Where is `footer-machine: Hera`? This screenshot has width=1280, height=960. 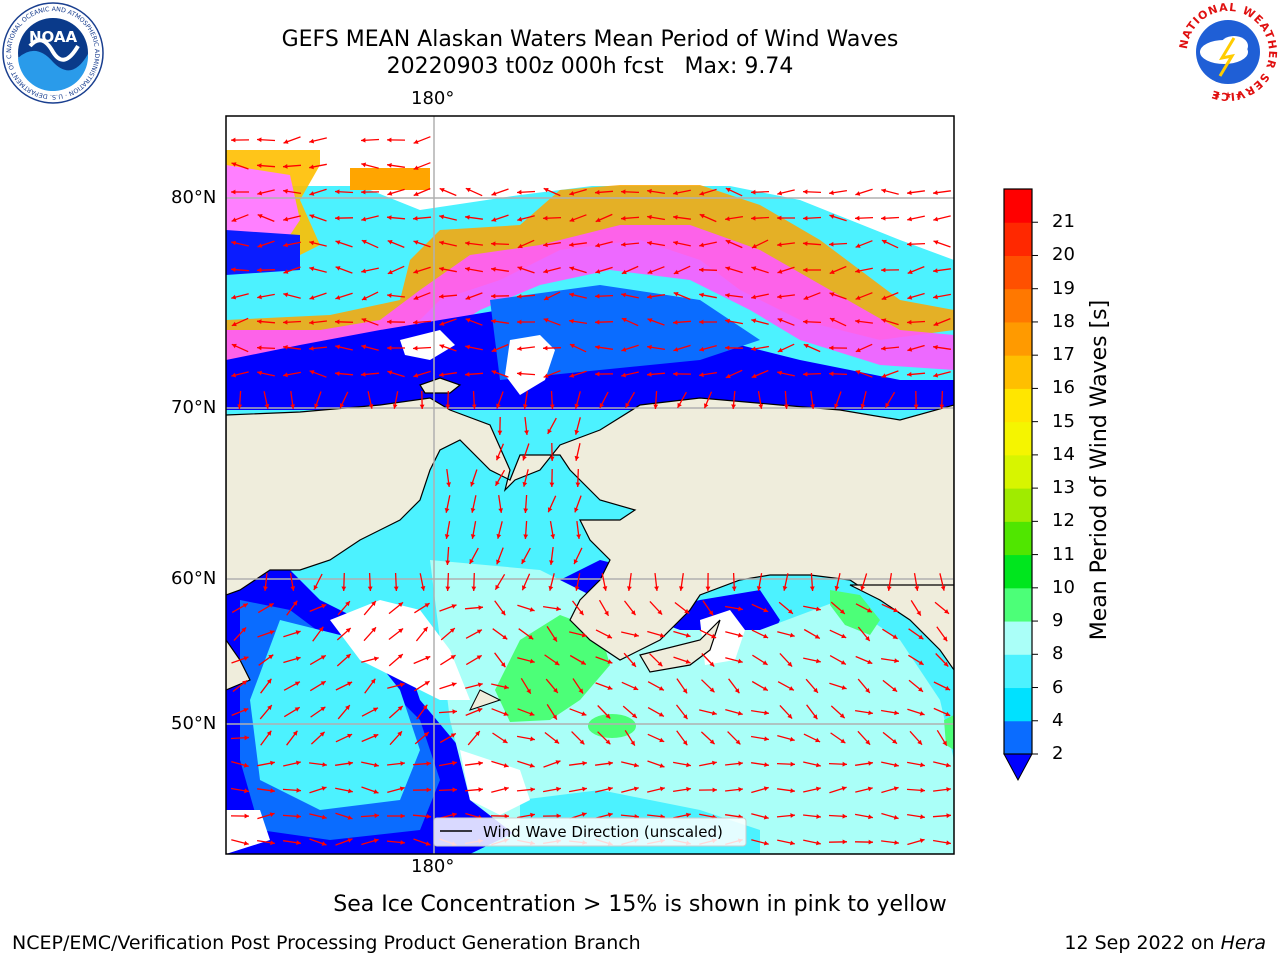
footer-machine: Hera is located at coordinates (1243, 943).